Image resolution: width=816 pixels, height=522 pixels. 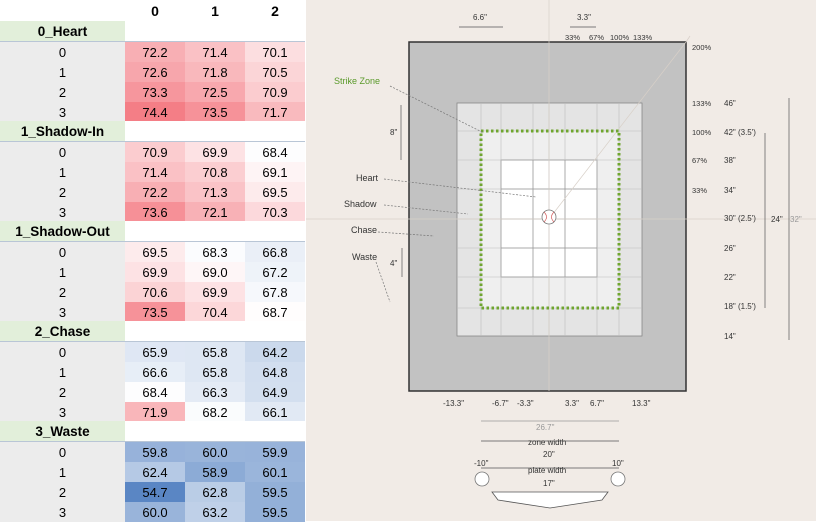 What do you see at coordinates (618, 463) in the screenshot?
I see `plate-right-10: 10"` at bounding box center [618, 463].